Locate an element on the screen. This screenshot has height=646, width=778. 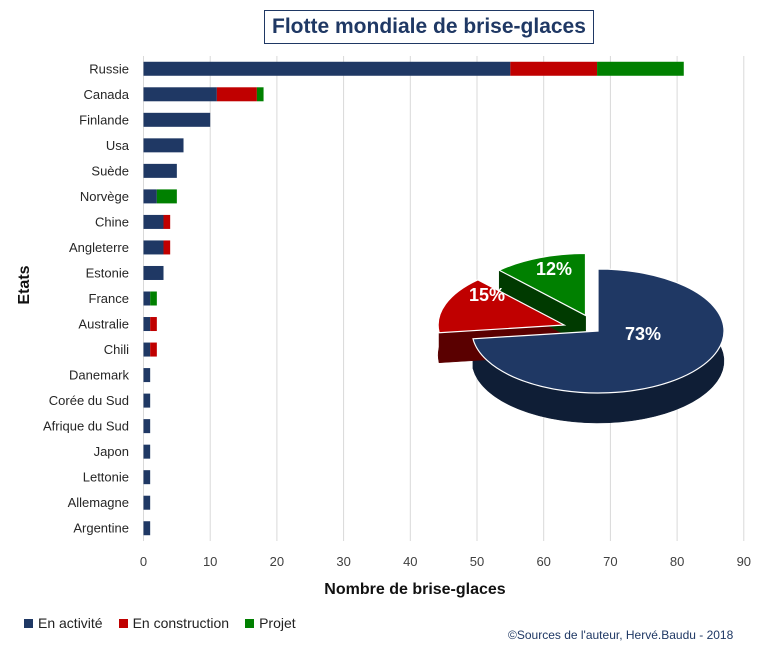
x-tick-label: 40 is located at coordinates (410, 561).